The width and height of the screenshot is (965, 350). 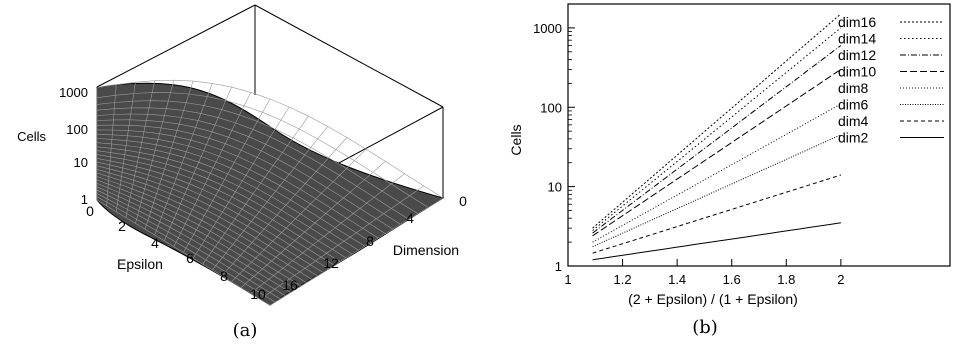 I want to click on x-axis: 0 2 4 6 8 10 Epsilon, so click(x=176, y=252).